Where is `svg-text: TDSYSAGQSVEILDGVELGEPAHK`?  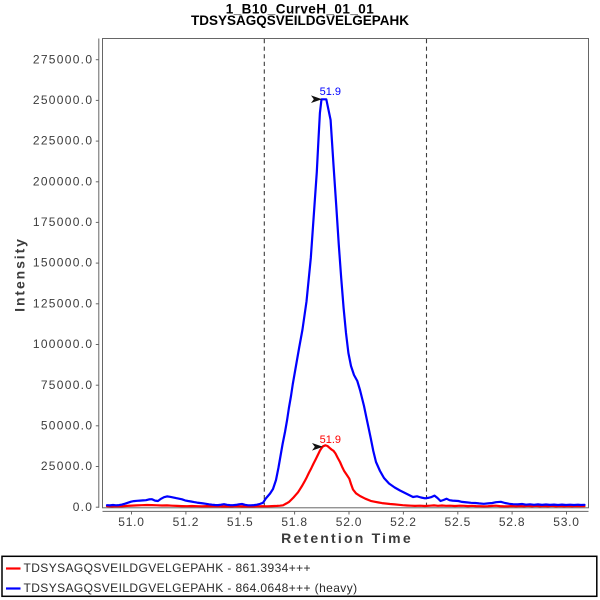 svg-text: TDSYSAGQSVEILDGVELGEPAHK is located at coordinates (300, 20).